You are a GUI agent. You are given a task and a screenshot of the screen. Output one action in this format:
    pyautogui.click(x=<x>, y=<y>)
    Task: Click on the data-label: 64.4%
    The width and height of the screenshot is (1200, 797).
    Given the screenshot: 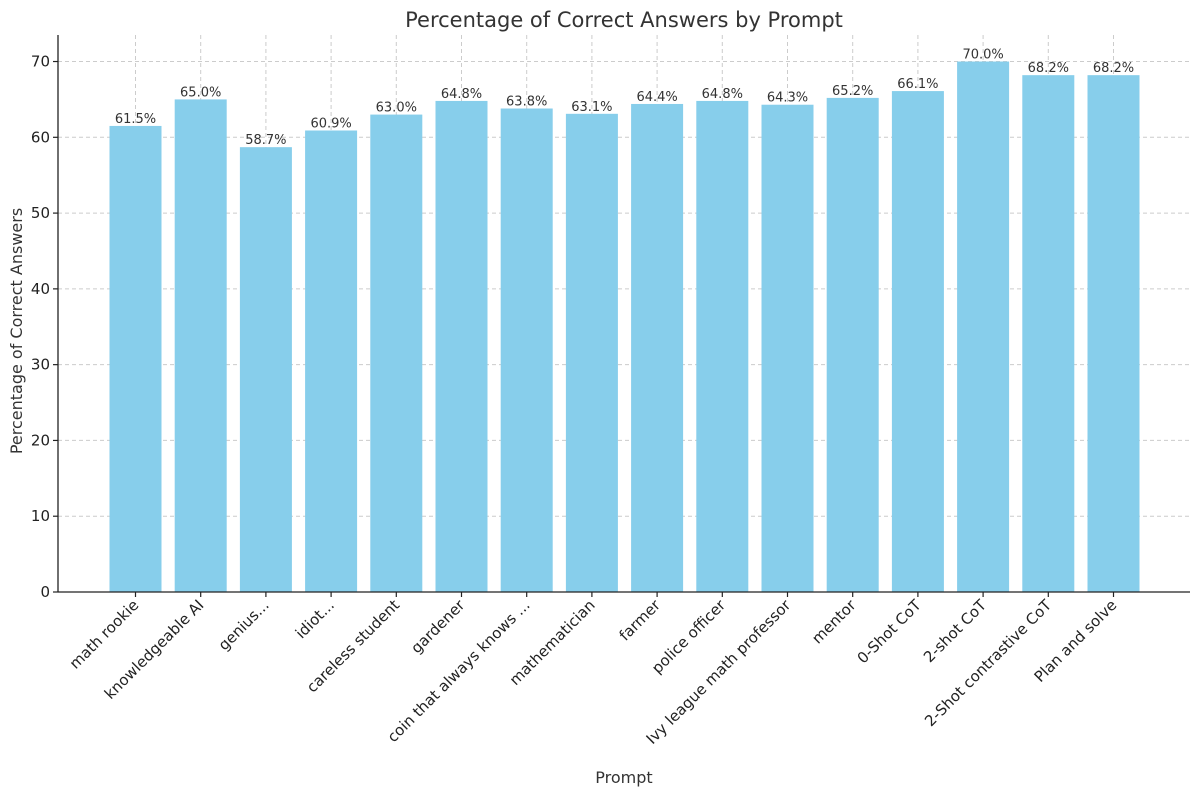 What is the action you would take?
    pyautogui.click(x=656, y=97)
    